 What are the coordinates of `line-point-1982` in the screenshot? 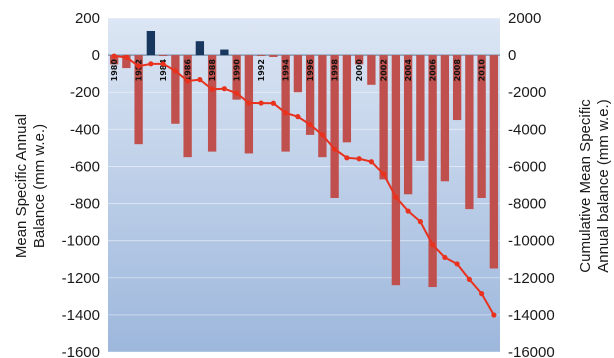 It's located at (139, 66).